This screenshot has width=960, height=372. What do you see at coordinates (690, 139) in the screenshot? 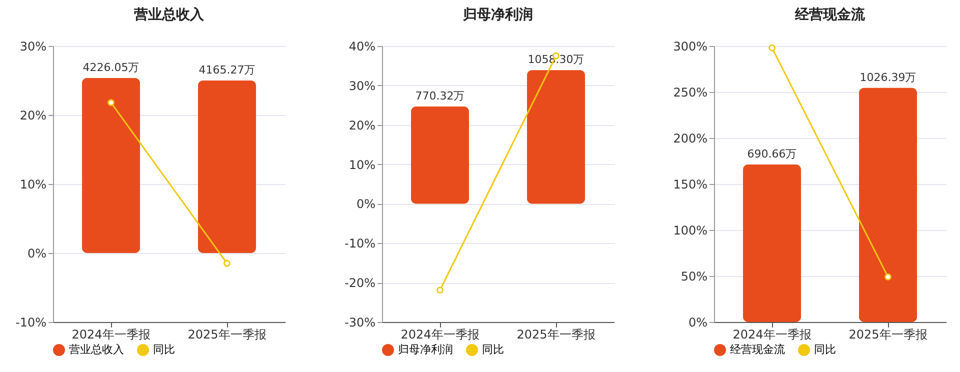
I see `y-tick-label: 200%` at bounding box center [690, 139].